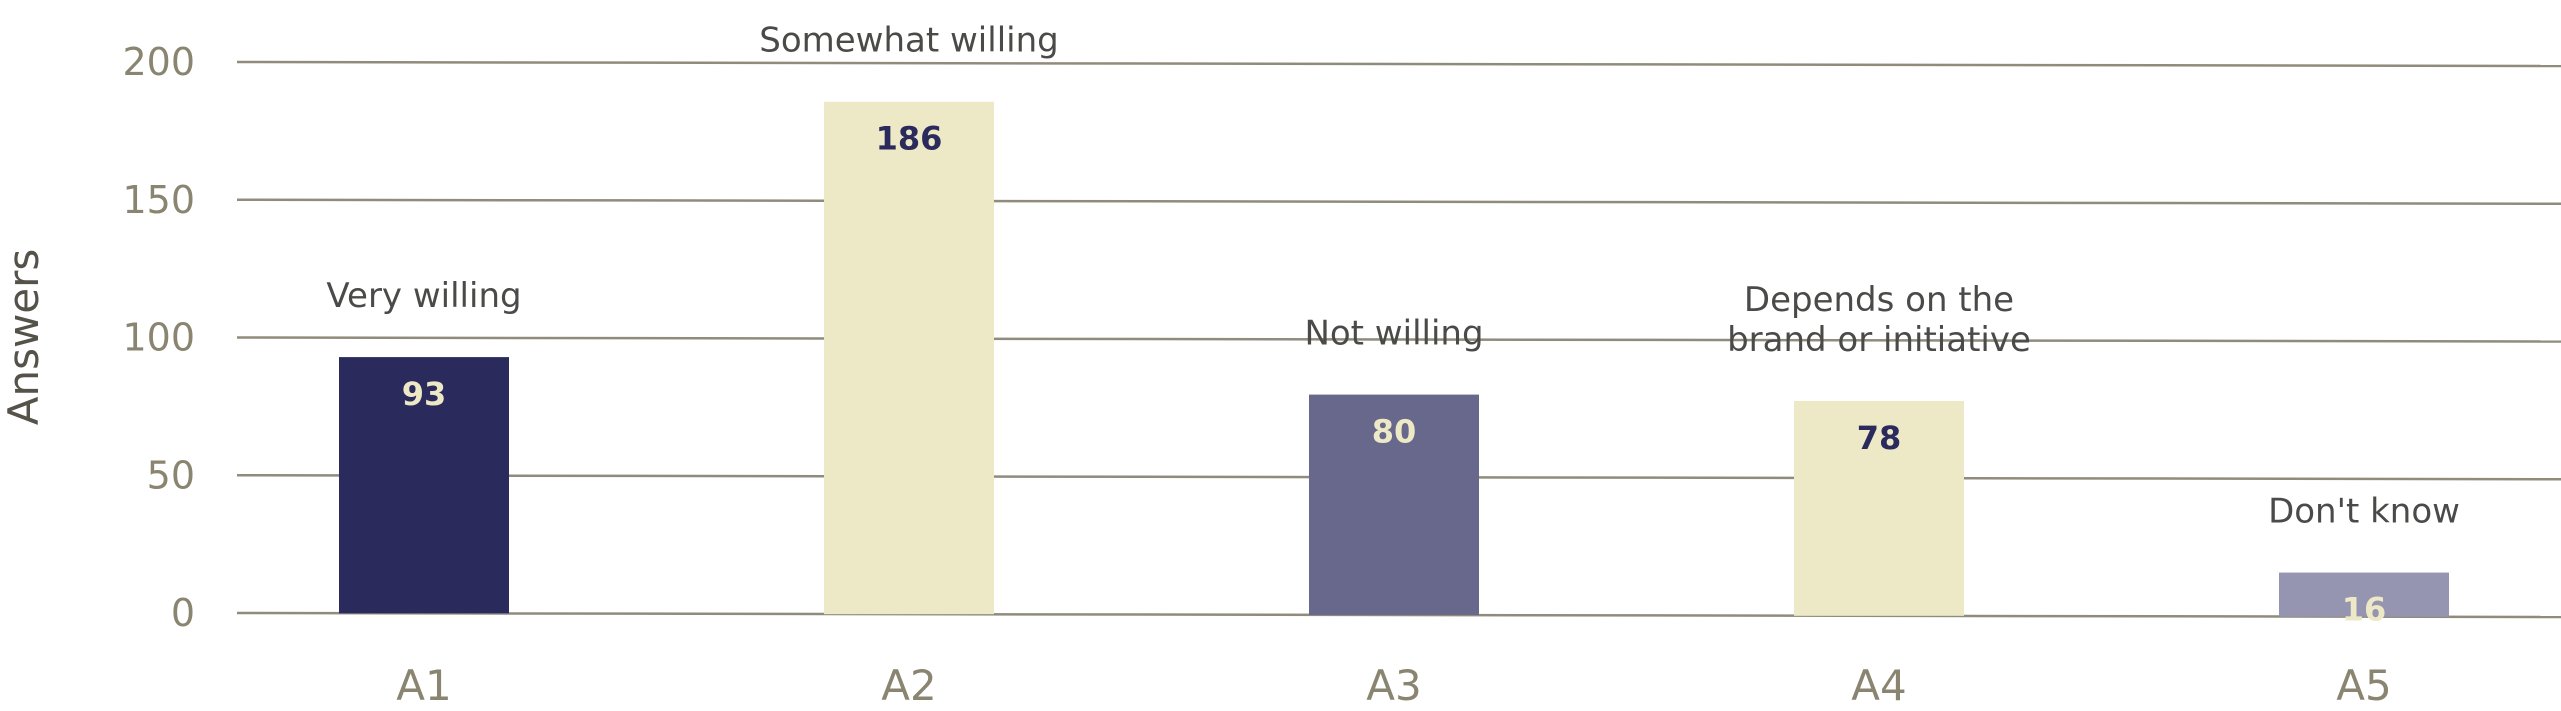 This screenshot has width=2561, height=711. What do you see at coordinates (908, 41) in the screenshot?
I see `bar-annotation: Somewhat willing` at bounding box center [908, 41].